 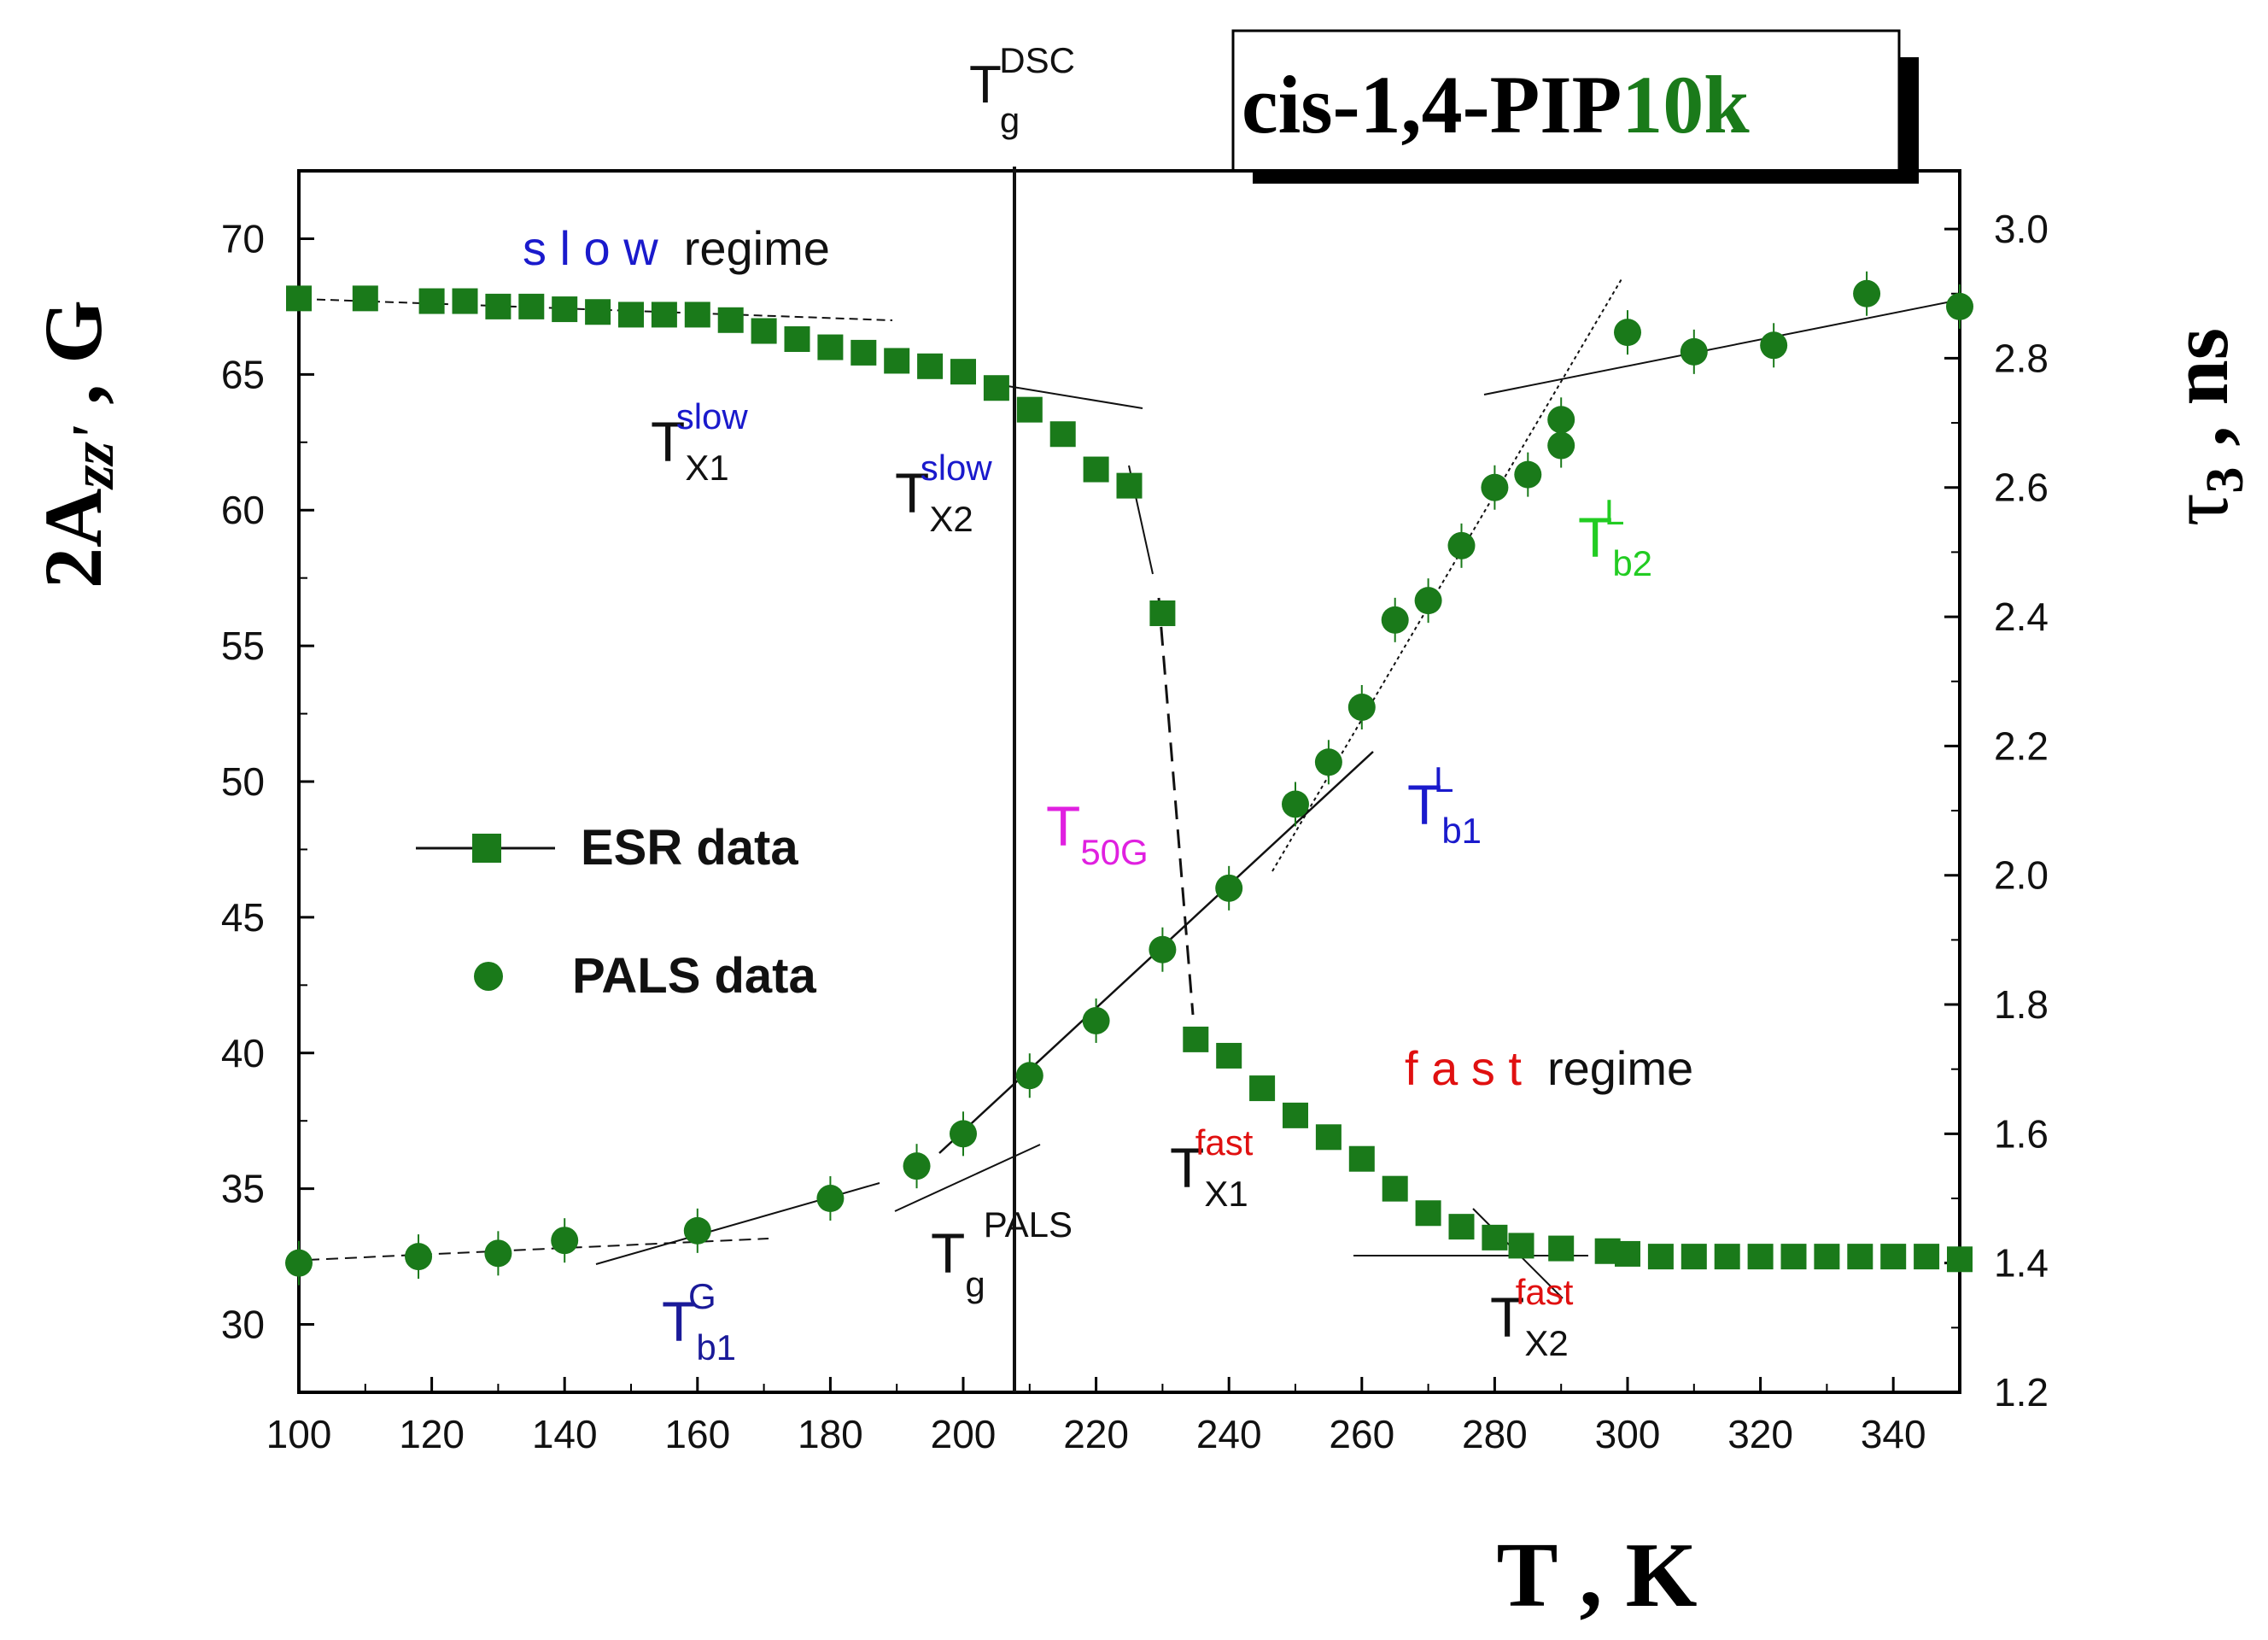 I want to click on slow-decay-fit-line, so click(x=1075, y=397).